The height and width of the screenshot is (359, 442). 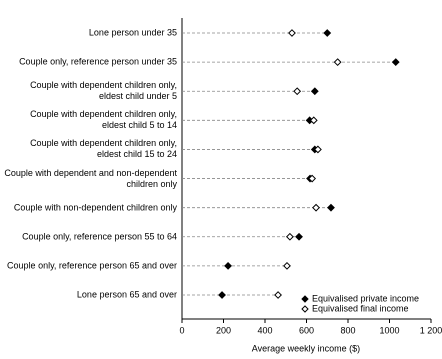 What do you see at coordinates (264, 330) in the screenshot?
I see `x-tick-label: 400` at bounding box center [264, 330].